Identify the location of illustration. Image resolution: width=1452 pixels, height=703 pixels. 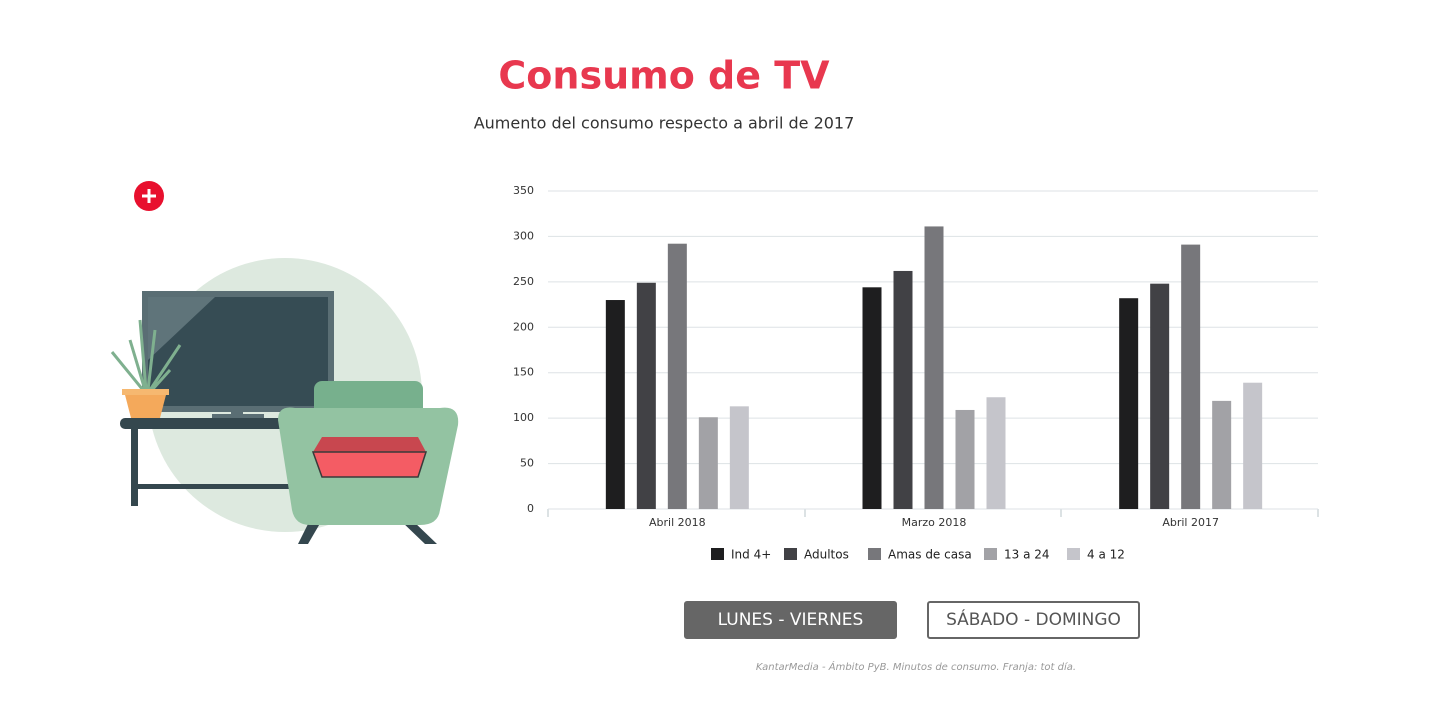
(284, 401).